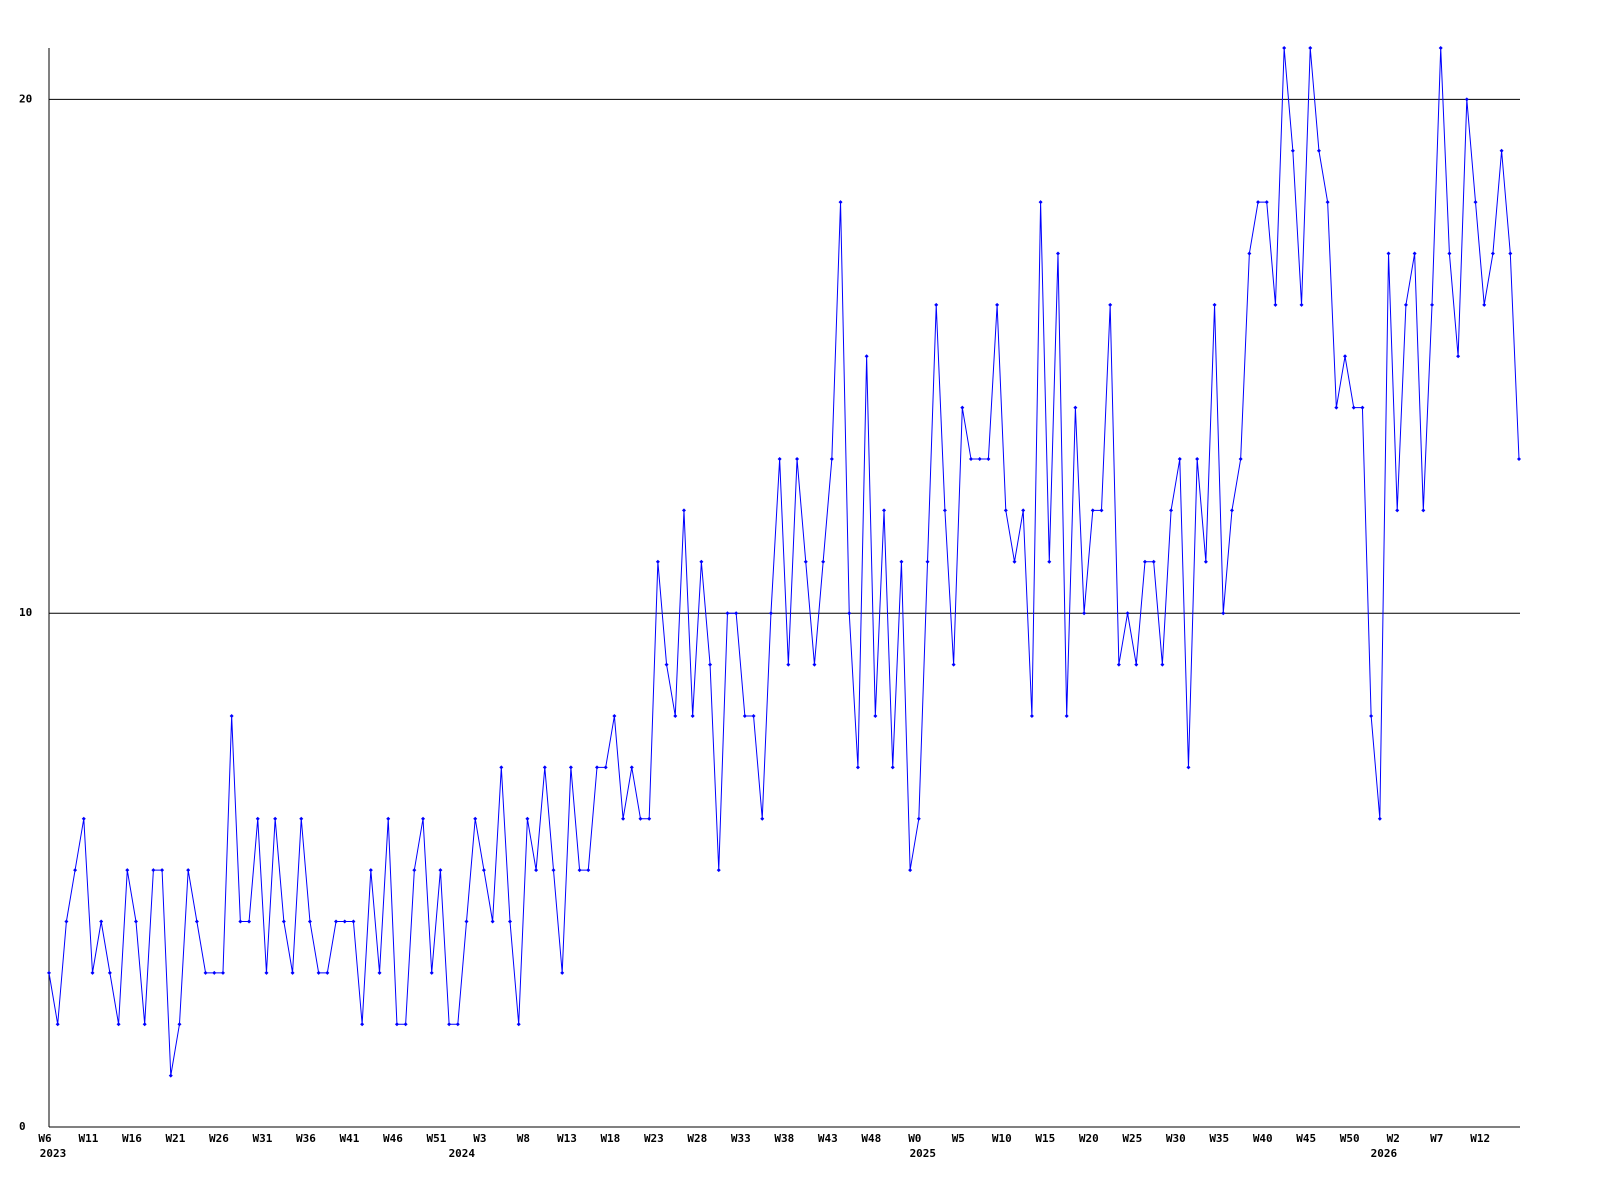  What do you see at coordinates (1002, 1138) in the screenshot?
I see `x-tick-label: W10` at bounding box center [1002, 1138].